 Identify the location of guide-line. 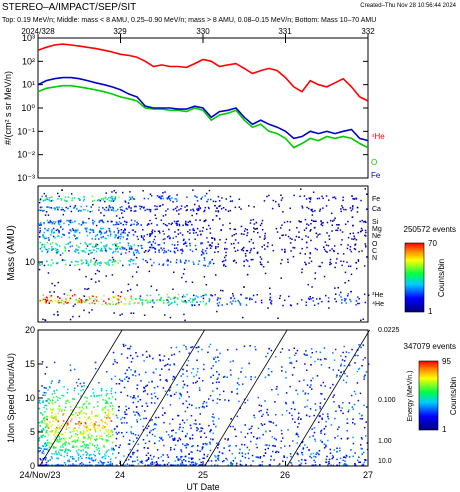
(81, 398).